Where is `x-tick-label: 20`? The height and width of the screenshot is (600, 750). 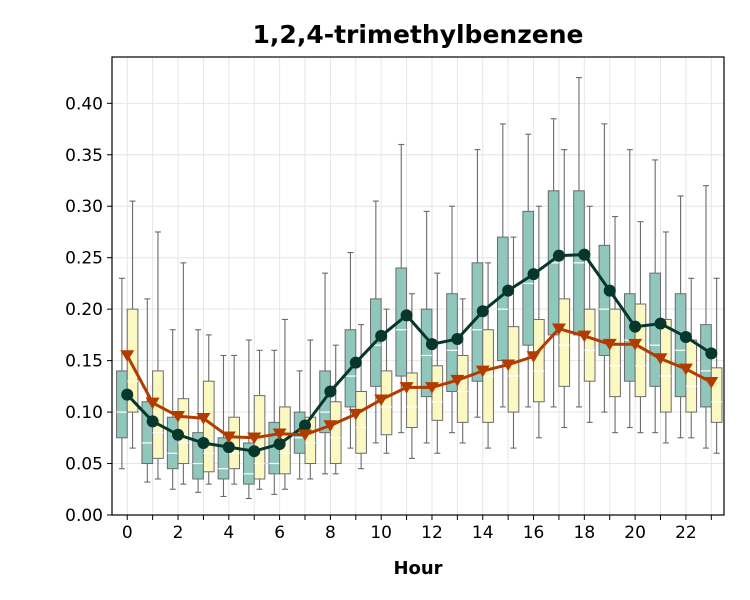 x-tick-label: 20 is located at coordinates (635, 533).